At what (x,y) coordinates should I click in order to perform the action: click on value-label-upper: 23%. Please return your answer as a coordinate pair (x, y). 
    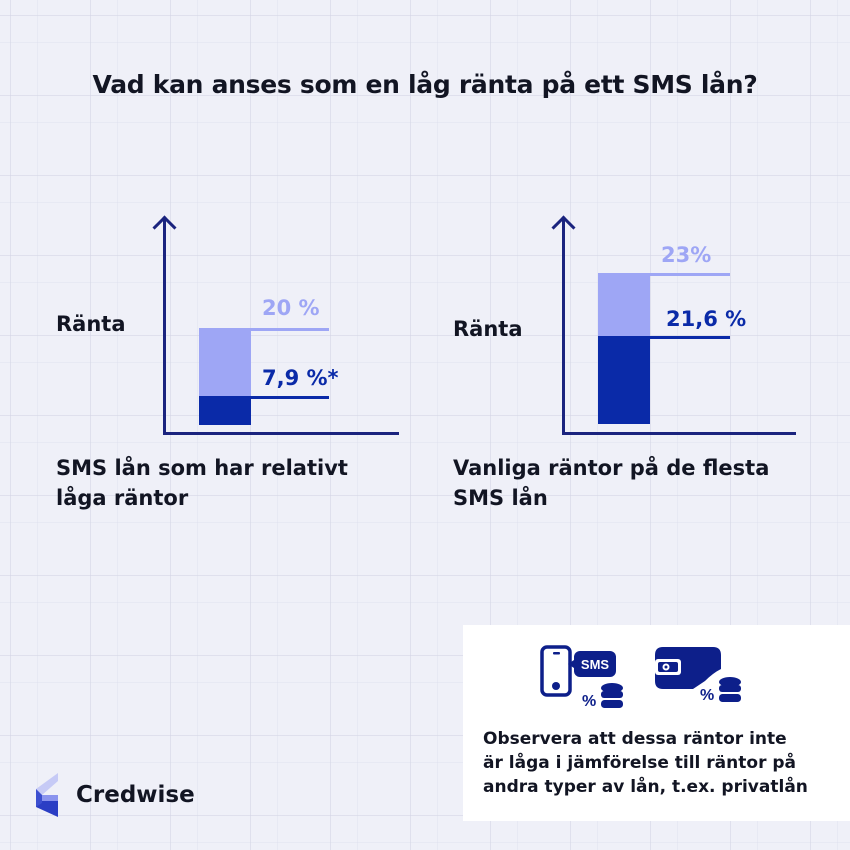
    Looking at the image, I should click on (686, 255).